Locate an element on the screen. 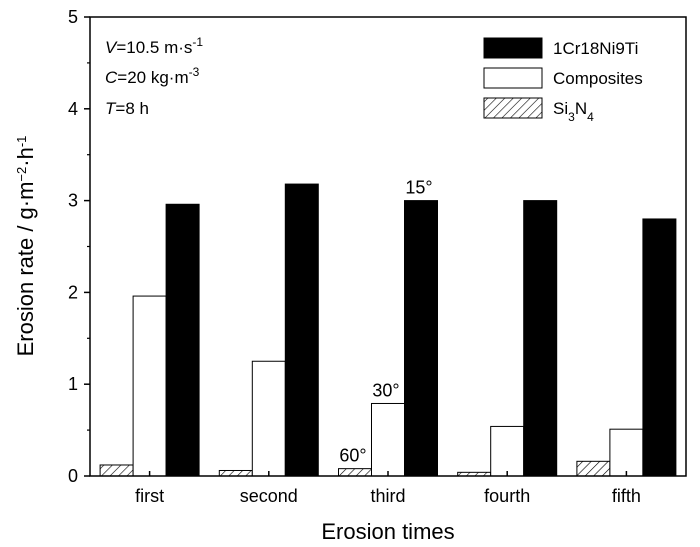 The image size is (700, 547). y-tick-label-0: 0 is located at coordinates (73, 476).